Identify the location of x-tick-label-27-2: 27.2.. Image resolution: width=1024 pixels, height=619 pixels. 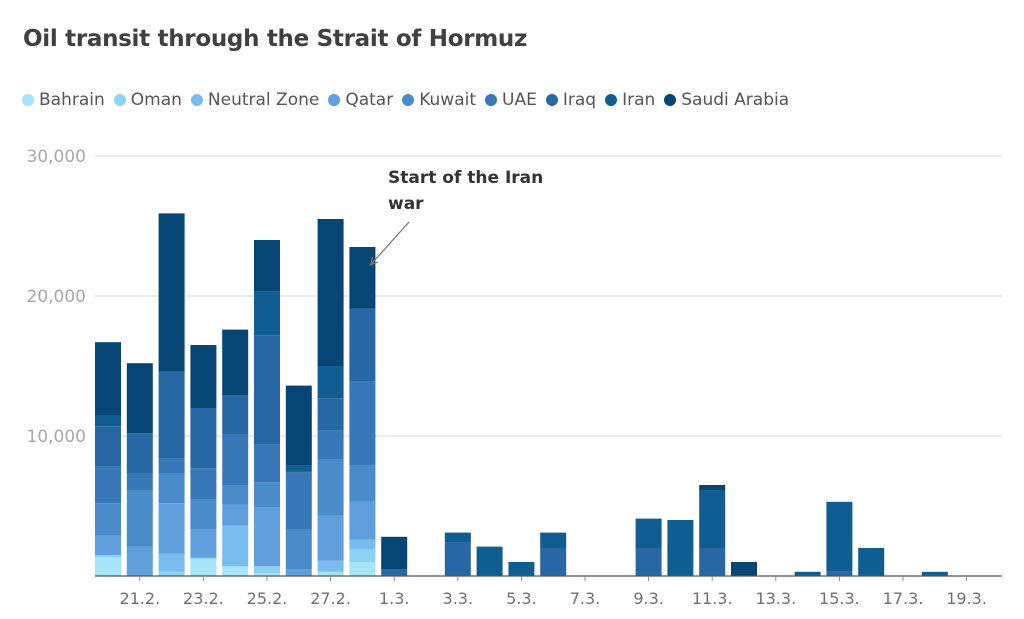
(330, 598).